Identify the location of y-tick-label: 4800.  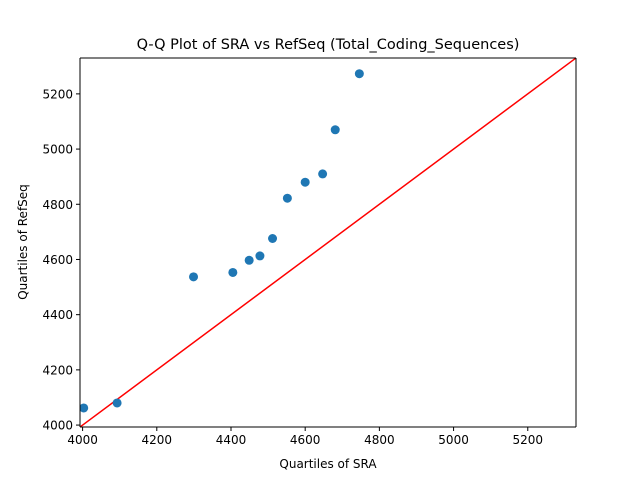
(57, 205).